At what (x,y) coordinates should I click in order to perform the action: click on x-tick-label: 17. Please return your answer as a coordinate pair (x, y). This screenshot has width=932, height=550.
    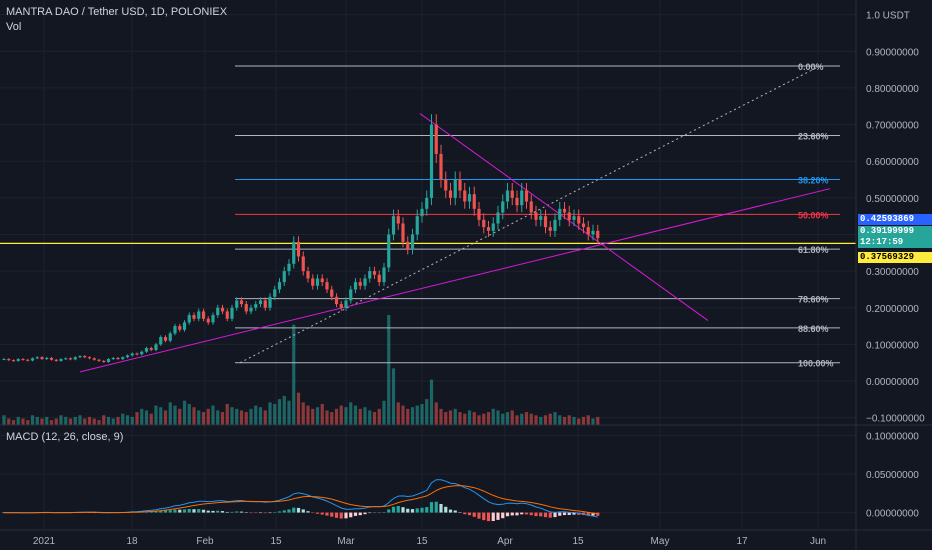
    Looking at the image, I should click on (742, 541).